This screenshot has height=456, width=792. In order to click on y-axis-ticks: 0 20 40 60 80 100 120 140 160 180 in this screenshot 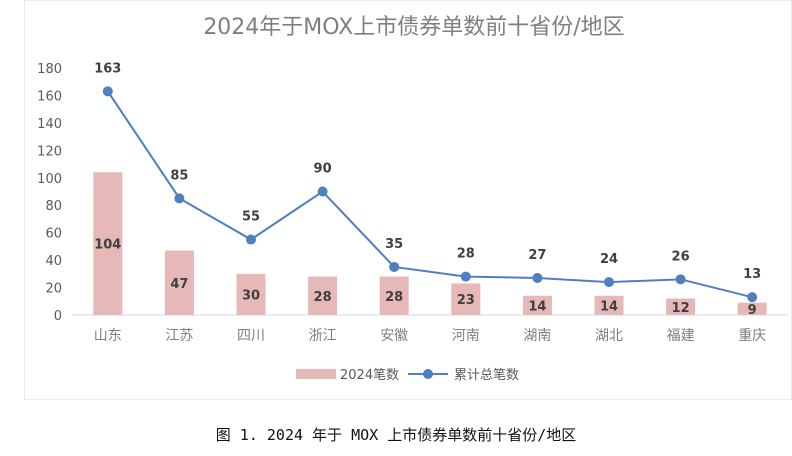, I will do `click(49, 193)`.